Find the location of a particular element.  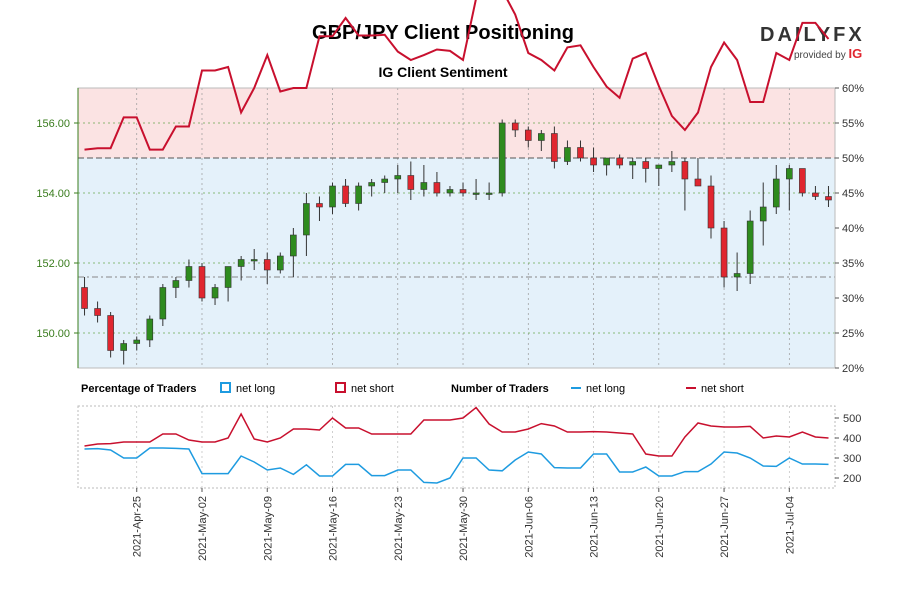

logo-text: DAILYFX is located at coordinates (812, 35).